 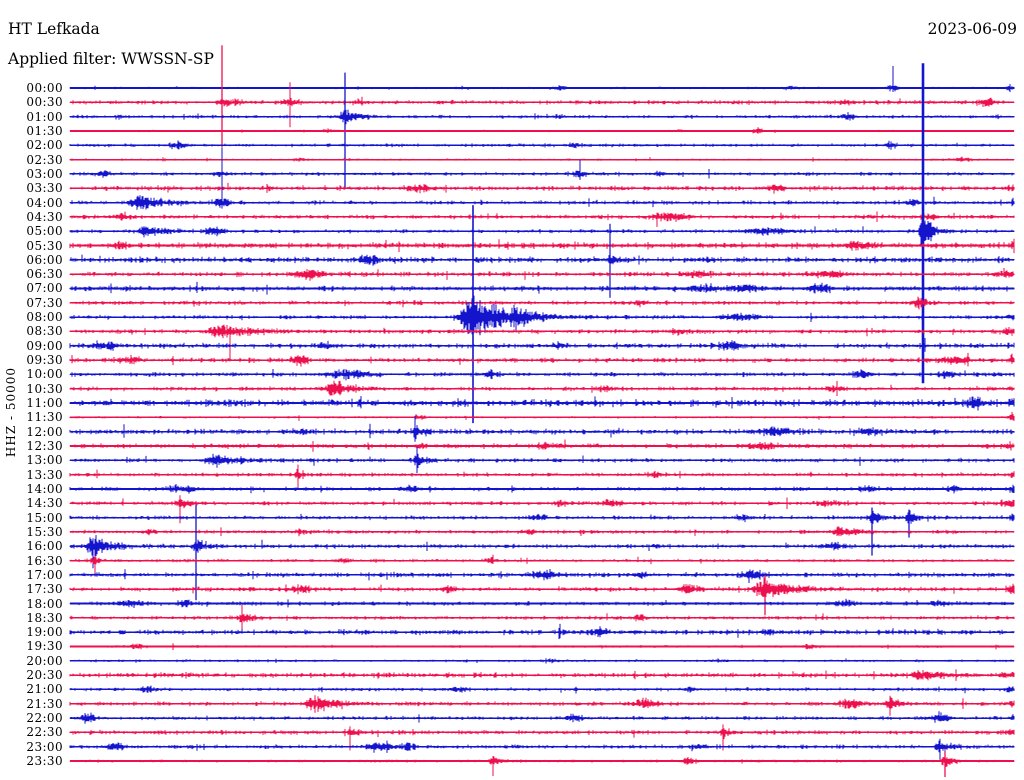 What do you see at coordinates (111, 59) in the screenshot?
I see `filter-label: Applied filter: WWSSN-SP` at bounding box center [111, 59].